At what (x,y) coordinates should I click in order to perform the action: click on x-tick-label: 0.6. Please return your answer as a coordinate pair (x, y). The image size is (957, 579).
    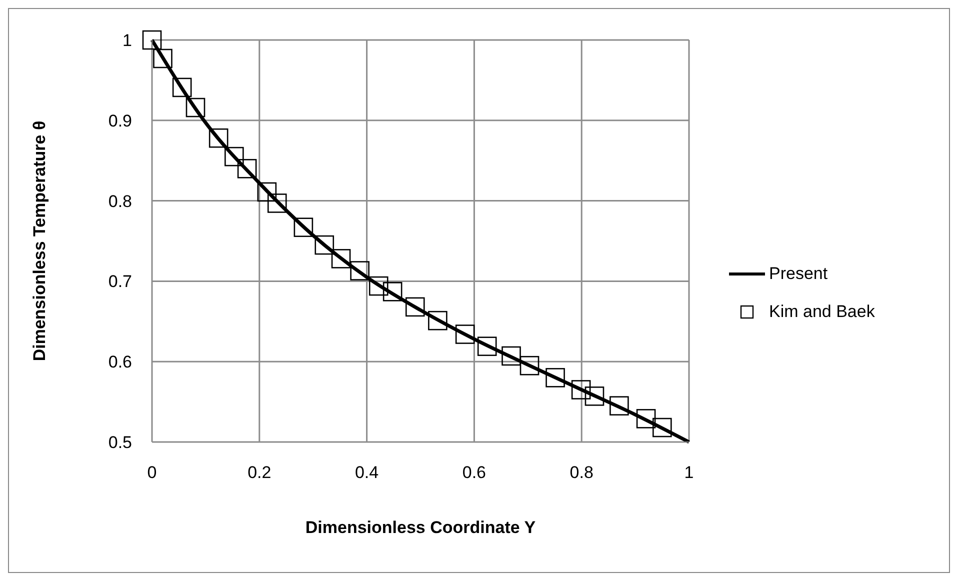
    Looking at the image, I should click on (474, 472).